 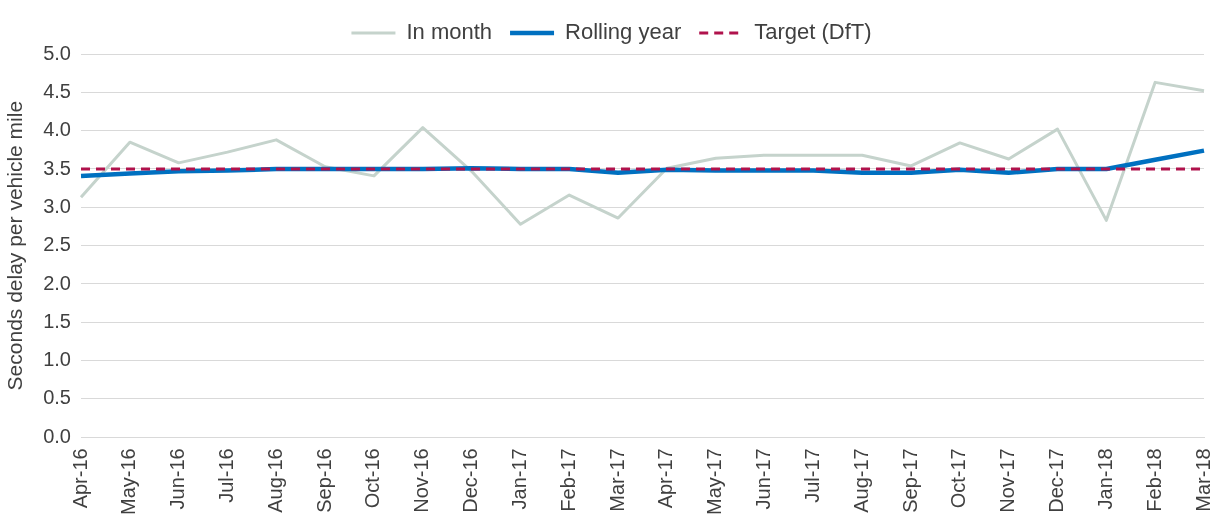 What do you see at coordinates (79, 478) in the screenshot?
I see `x-tick-label: Apr-16` at bounding box center [79, 478].